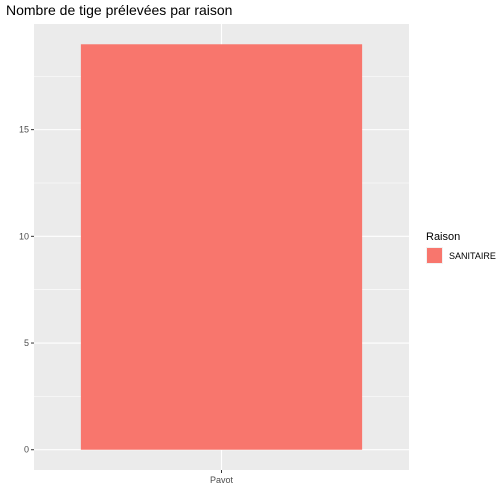 The width and height of the screenshot is (504, 504). What do you see at coordinates (24, 236) in the screenshot?
I see `y-tick-label: 10` at bounding box center [24, 236].